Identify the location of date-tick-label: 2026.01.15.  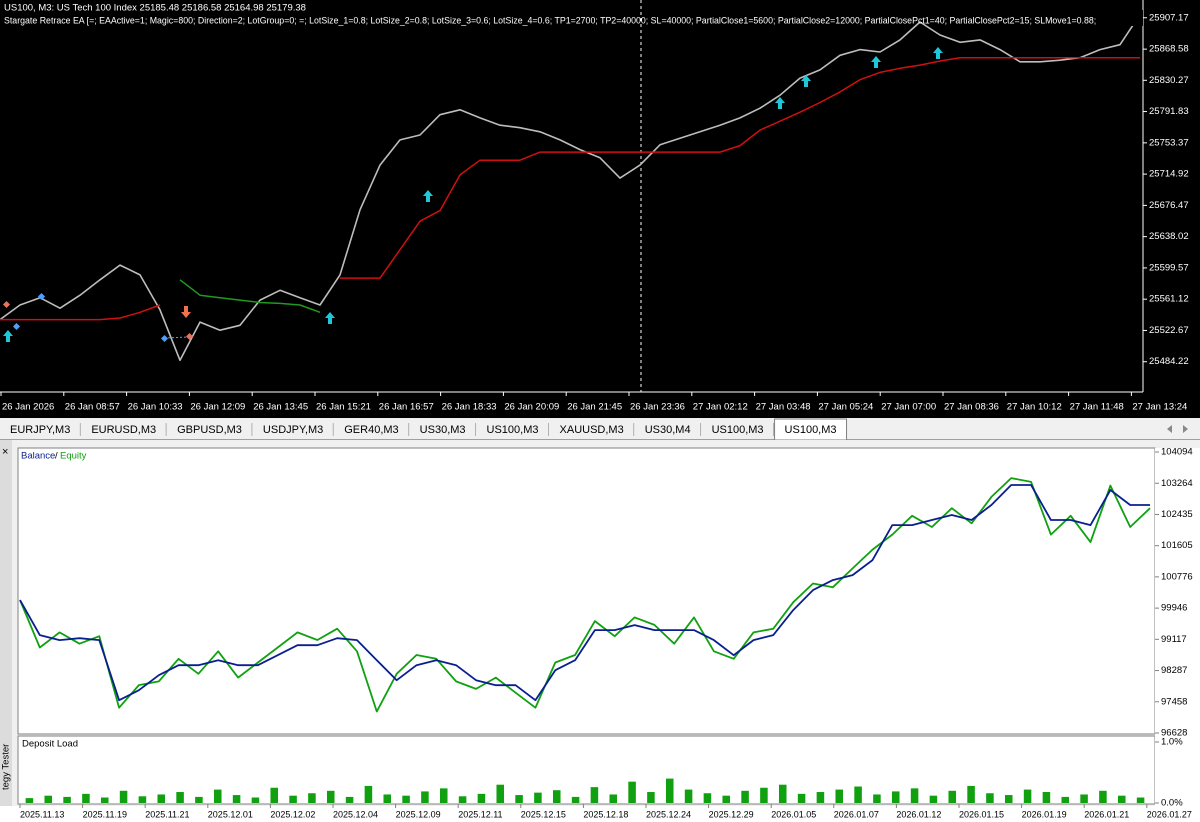
(981, 814).